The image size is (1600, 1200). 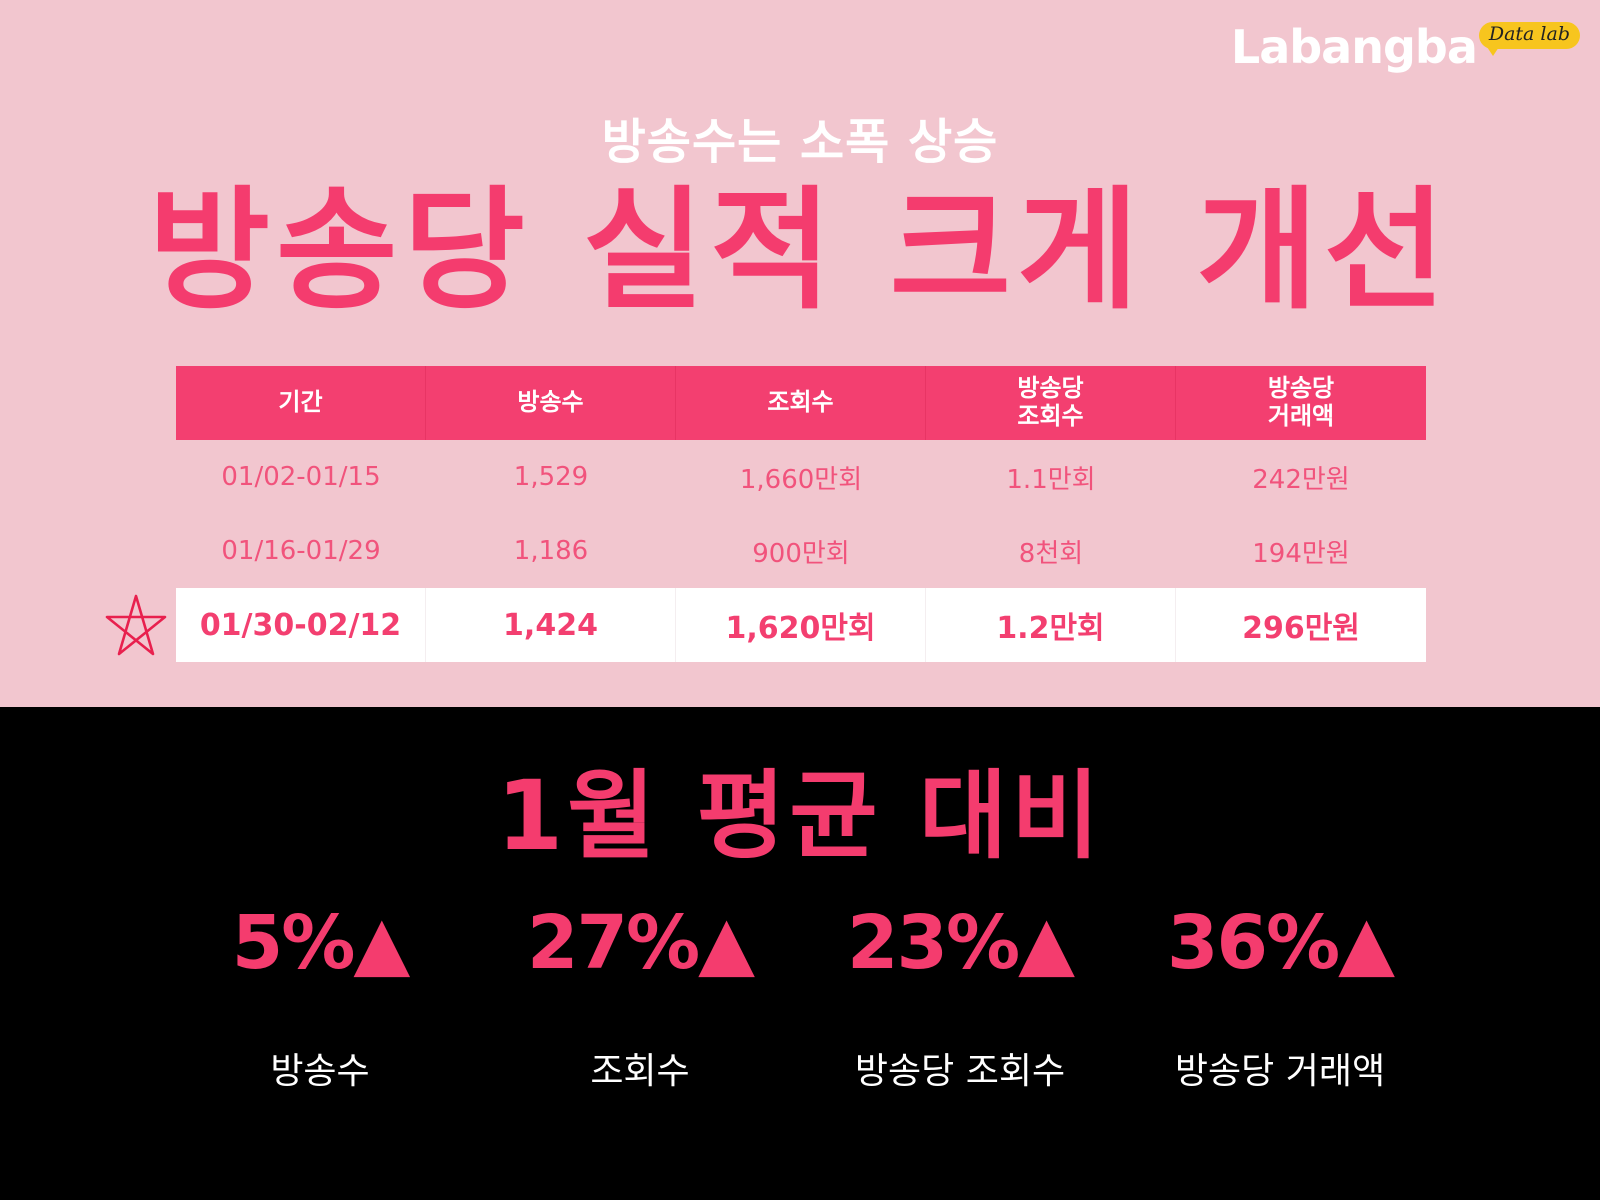 What do you see at coordinates (320, 1071) in the screenshot?
I see `stat-label: 방송수` at bounding box center [320, 1071].